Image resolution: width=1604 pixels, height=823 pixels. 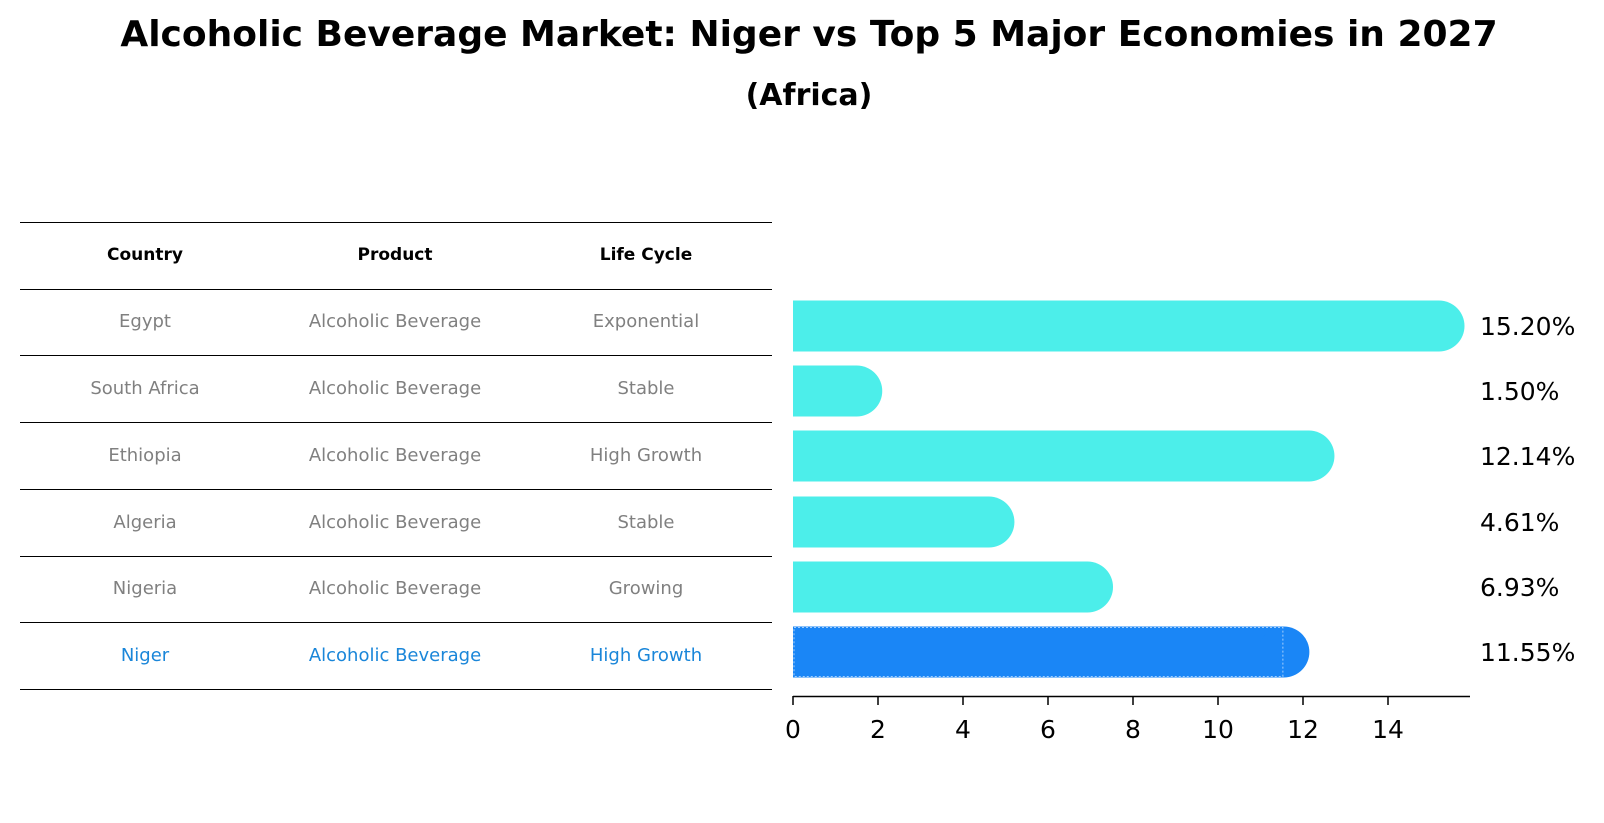 What do you see at coordinates (145, 255) in the screenshot?
I see `table-header-cell: Country` at bounding box center [145, 255].